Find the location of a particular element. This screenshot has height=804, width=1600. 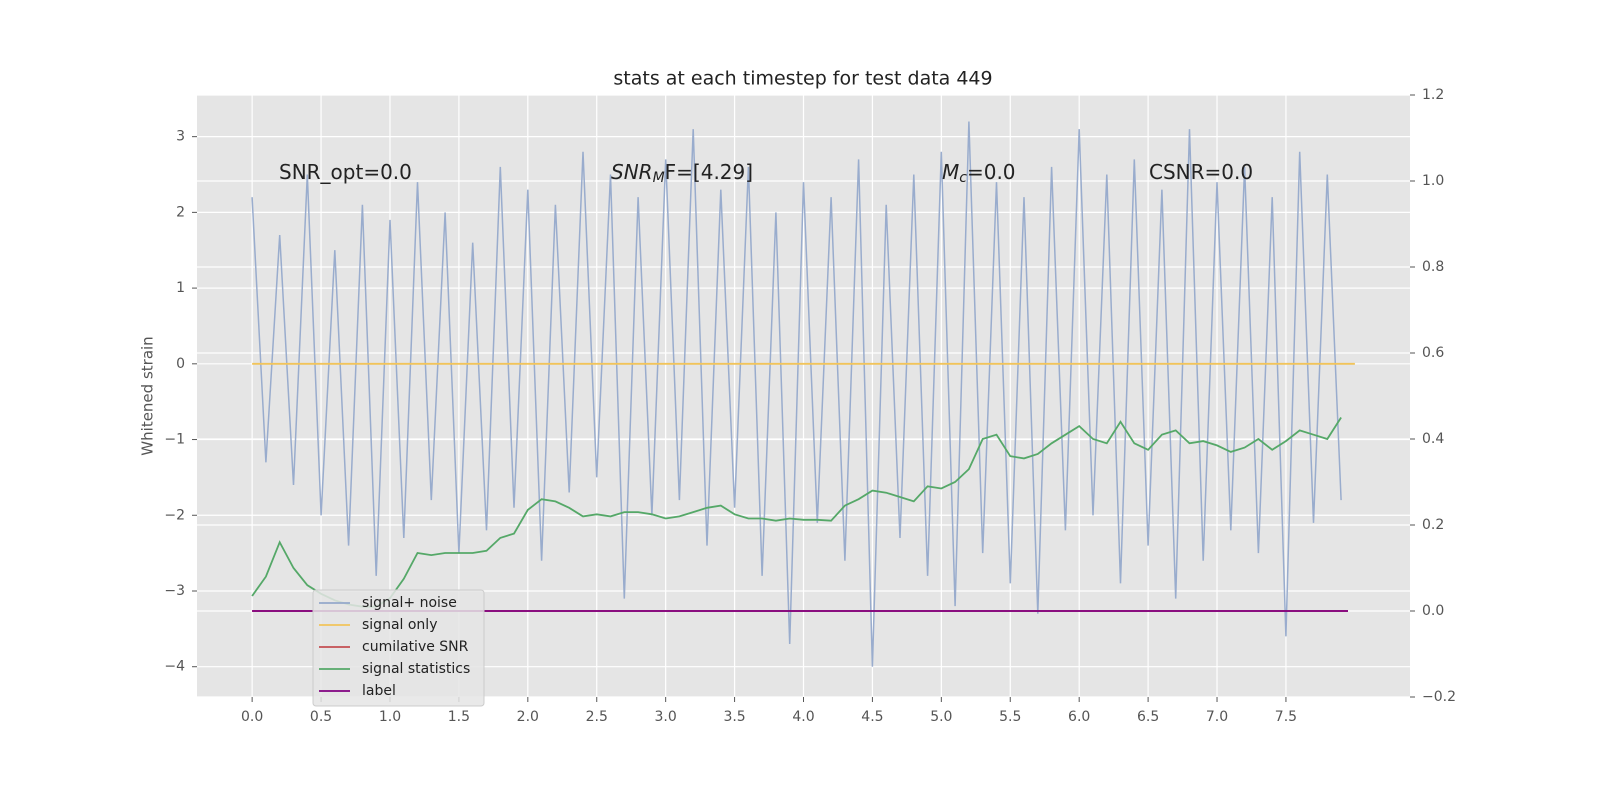

y2-tick-label: 0.4 is located at coordinates (1433, 439).